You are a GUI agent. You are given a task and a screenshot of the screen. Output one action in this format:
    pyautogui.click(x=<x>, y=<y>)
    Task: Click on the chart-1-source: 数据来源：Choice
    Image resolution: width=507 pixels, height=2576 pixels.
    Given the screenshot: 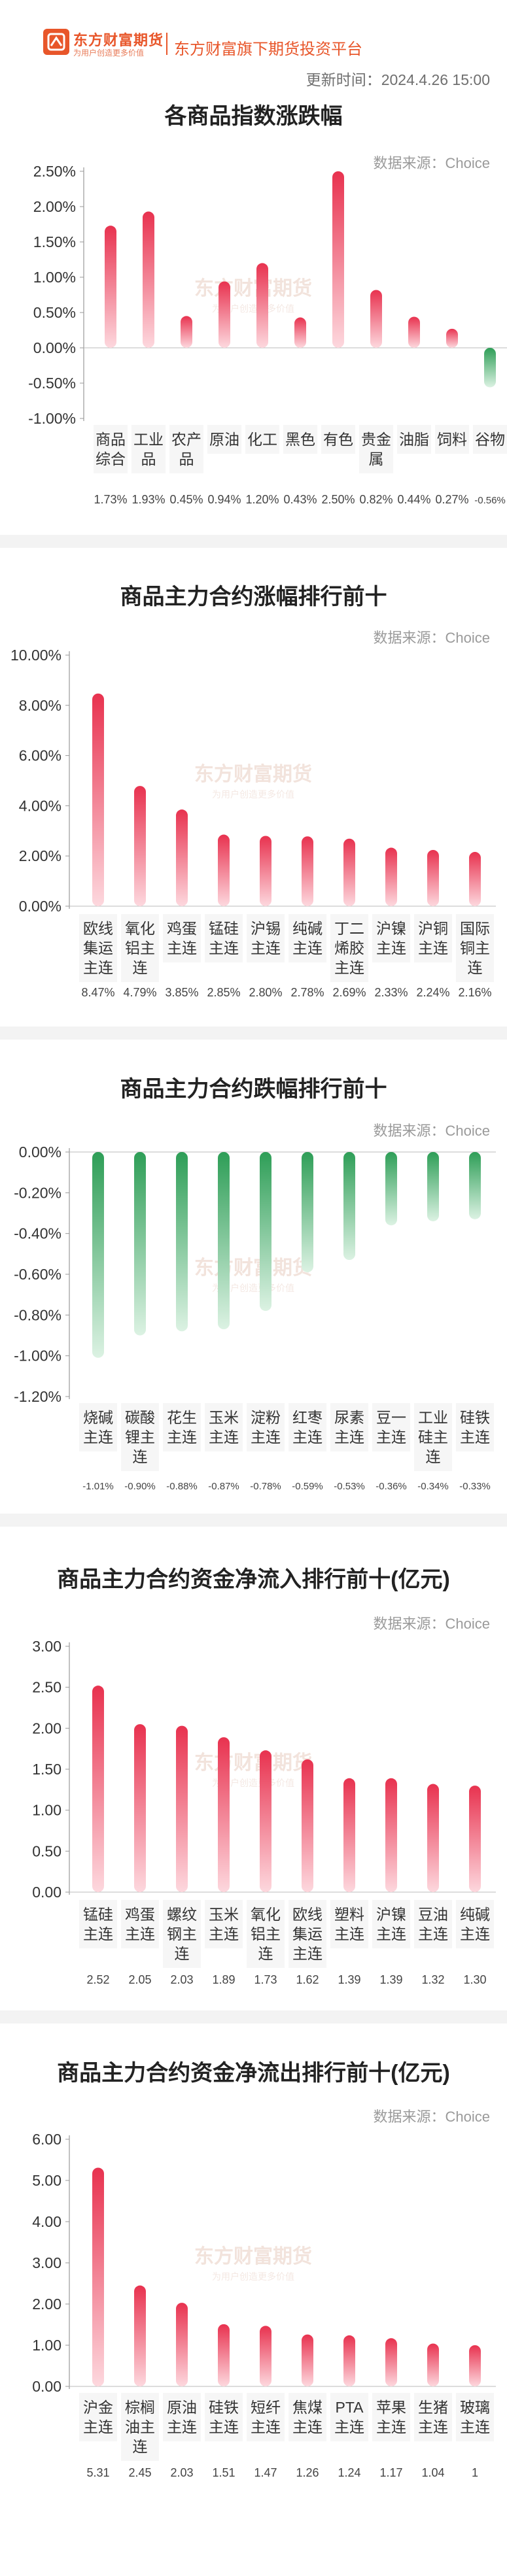 What is the action you would take?
    pyautogui.click(x=432, y=163)
    